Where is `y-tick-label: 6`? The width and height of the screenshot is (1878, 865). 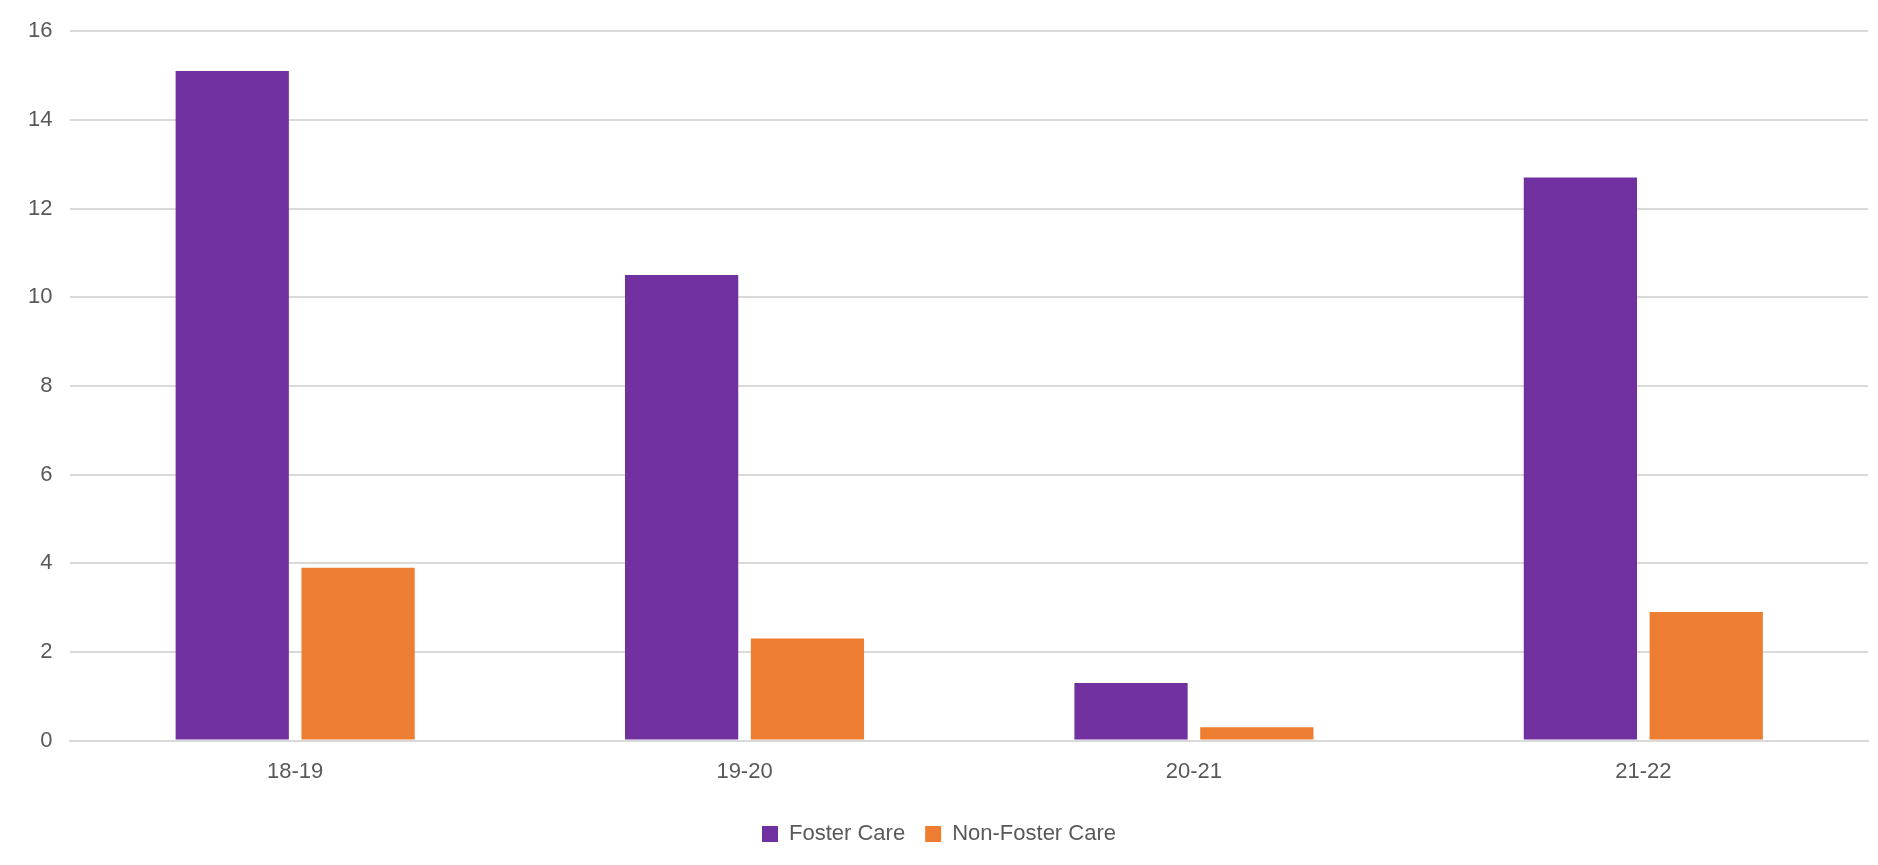 y-tick-label: 6 is located at coordinates (46, 473).